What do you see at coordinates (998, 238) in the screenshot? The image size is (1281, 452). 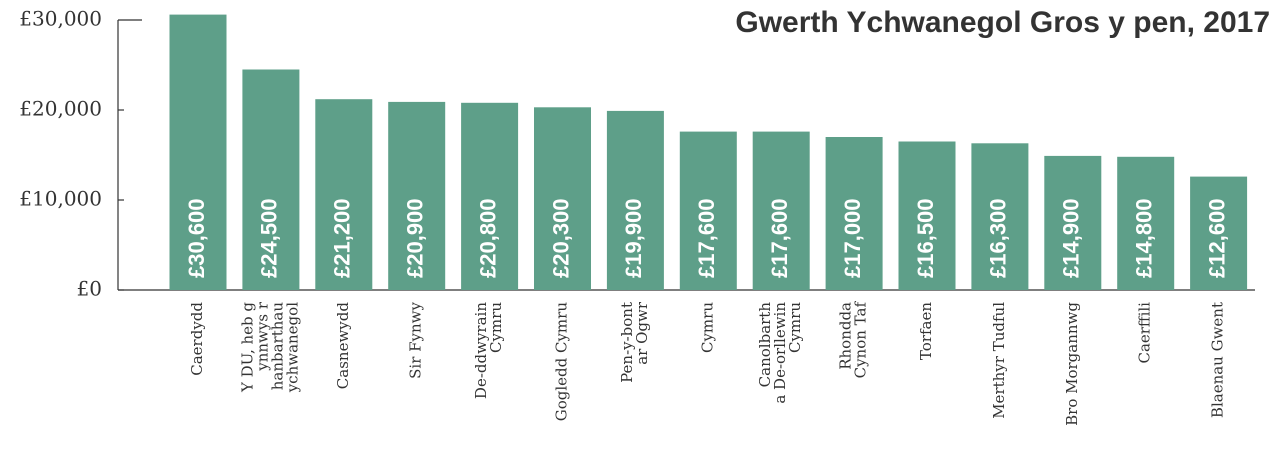 I see `value-label: £16,300` at bounding box center [998, 238].